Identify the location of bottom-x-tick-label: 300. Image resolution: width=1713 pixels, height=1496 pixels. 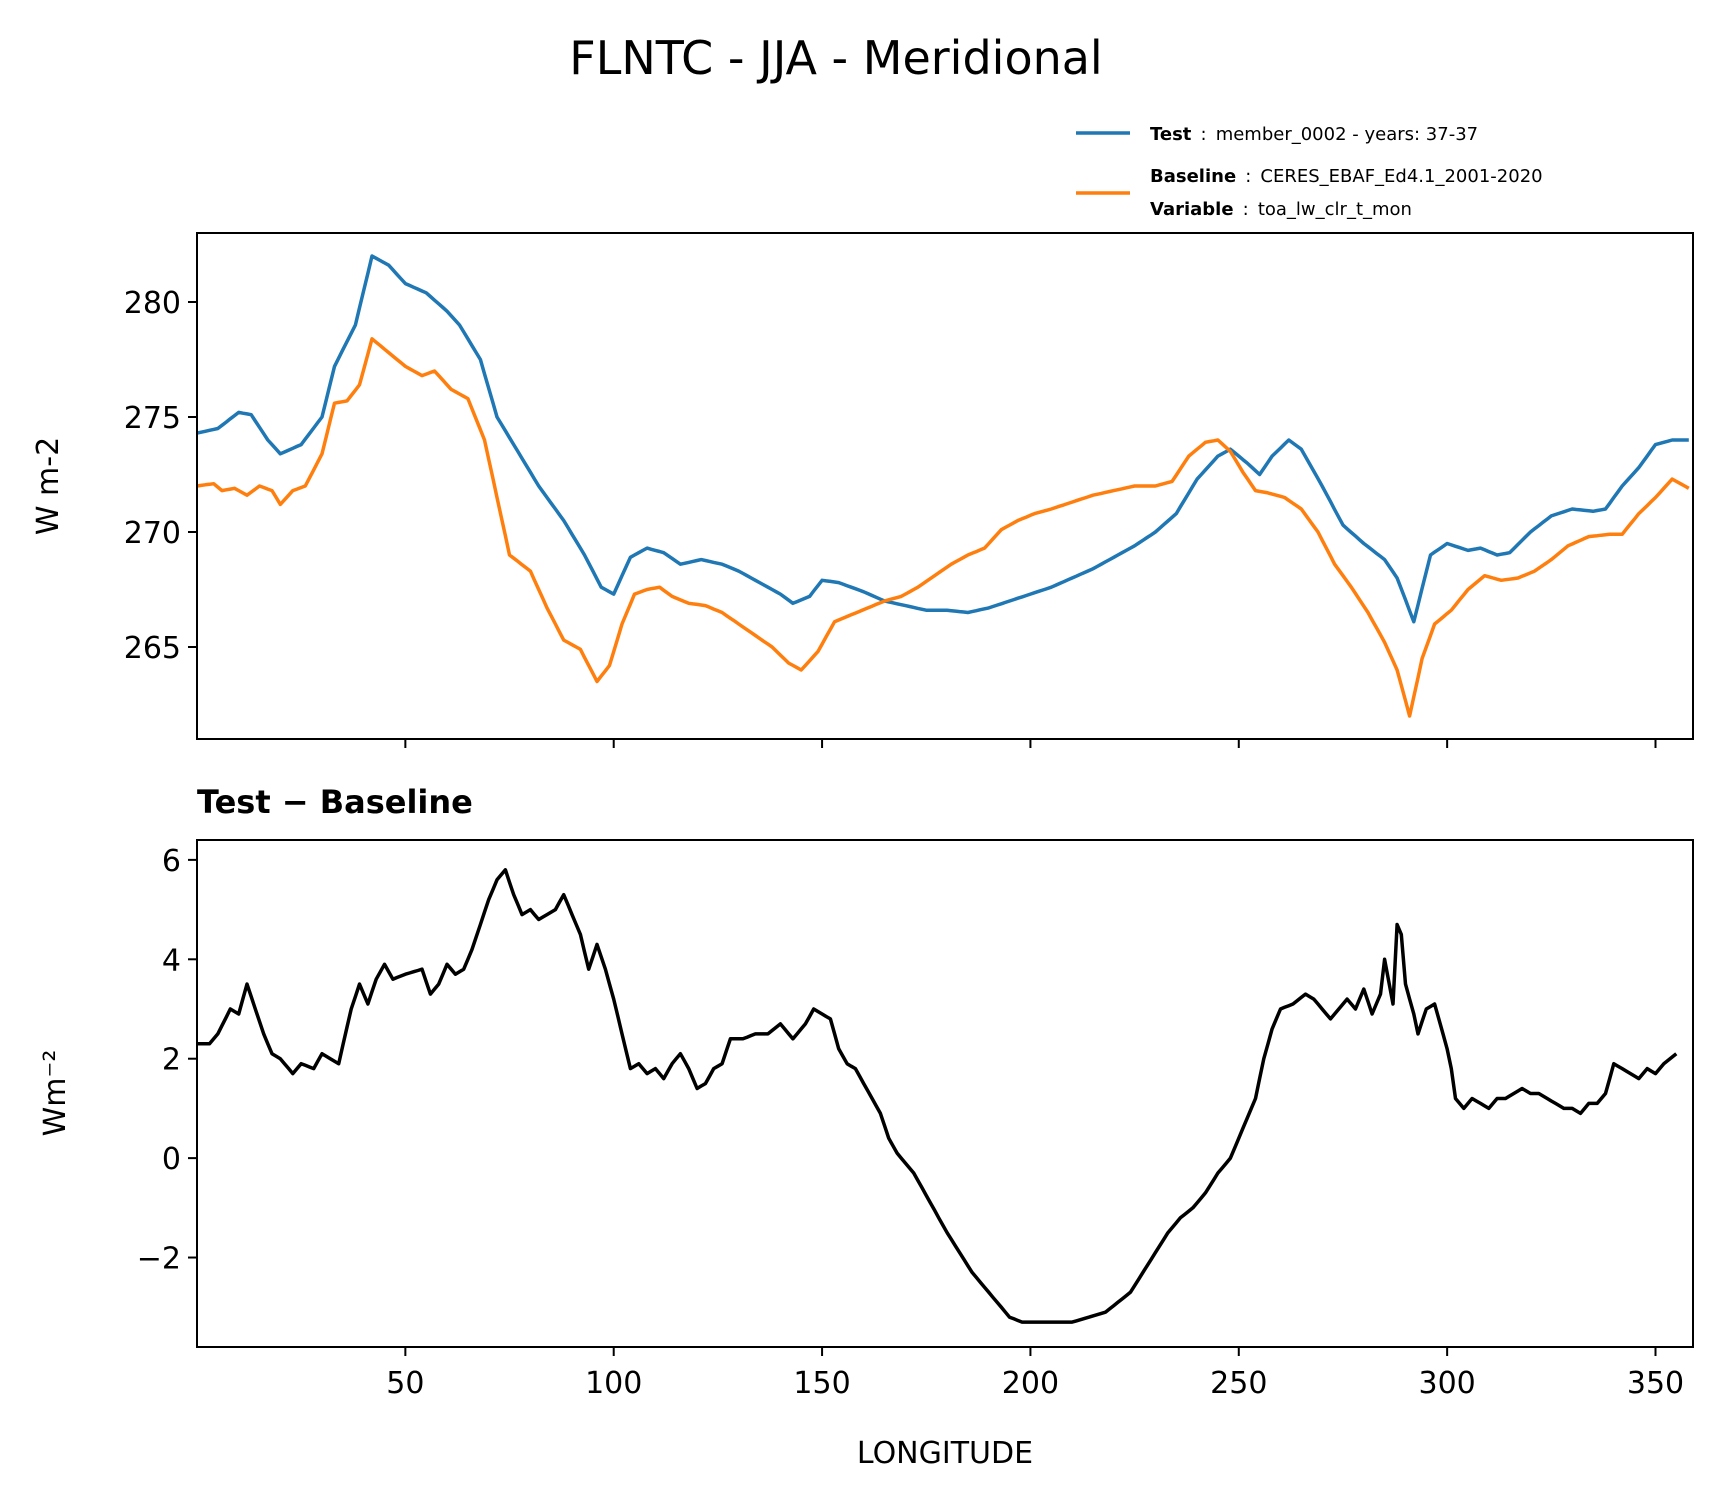
(1447, 1383).